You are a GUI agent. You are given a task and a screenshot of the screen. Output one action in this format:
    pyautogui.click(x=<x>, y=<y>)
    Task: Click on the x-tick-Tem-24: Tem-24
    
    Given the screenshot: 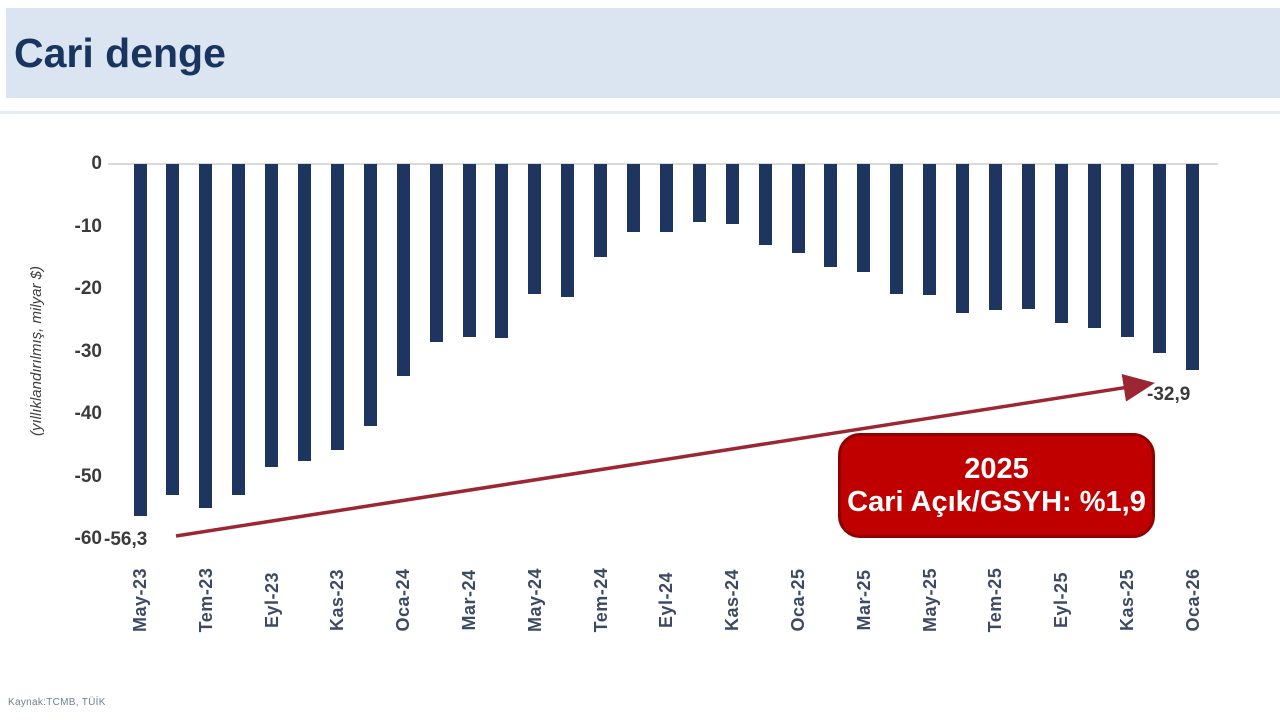 What is the action you would take?
    pyautogui.click(x=600, y=600)
    